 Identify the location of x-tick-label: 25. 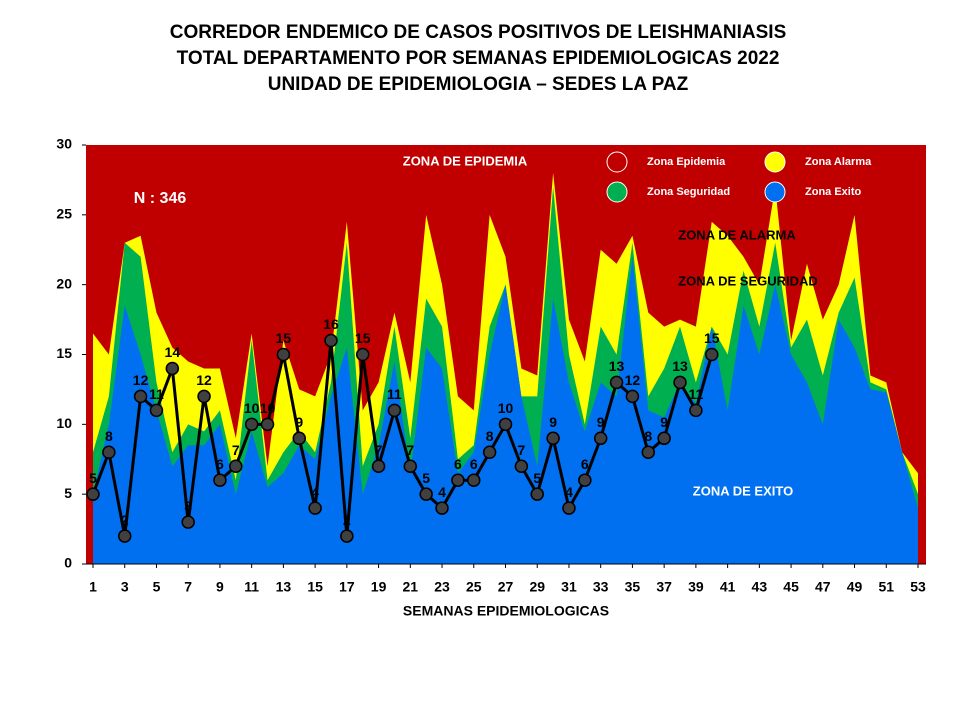
(474, 587).